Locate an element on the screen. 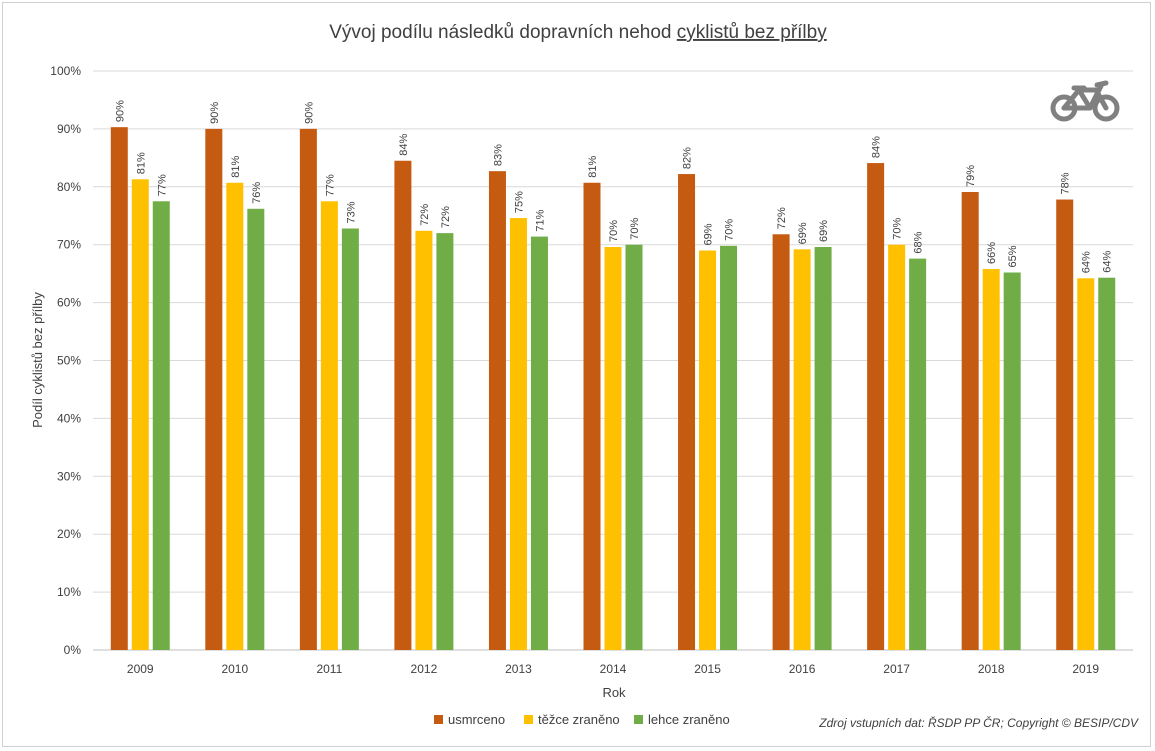 The width and height of the screenshot is (1155, 751). legend: usmrceno těžce zraněno lehce zraněno is located at coordinates (582, 719).